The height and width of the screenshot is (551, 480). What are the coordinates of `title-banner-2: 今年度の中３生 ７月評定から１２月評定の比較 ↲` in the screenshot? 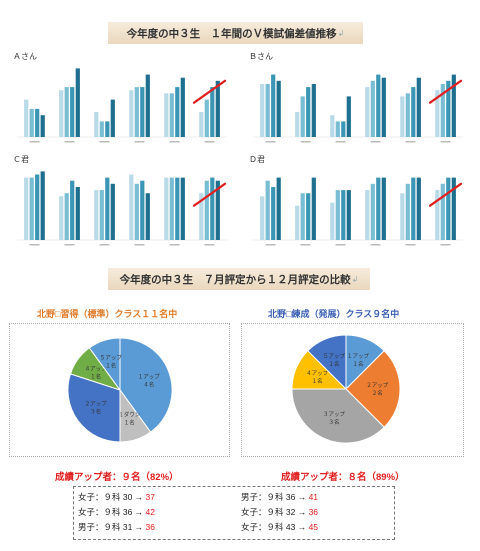 It's located at (239, 279).